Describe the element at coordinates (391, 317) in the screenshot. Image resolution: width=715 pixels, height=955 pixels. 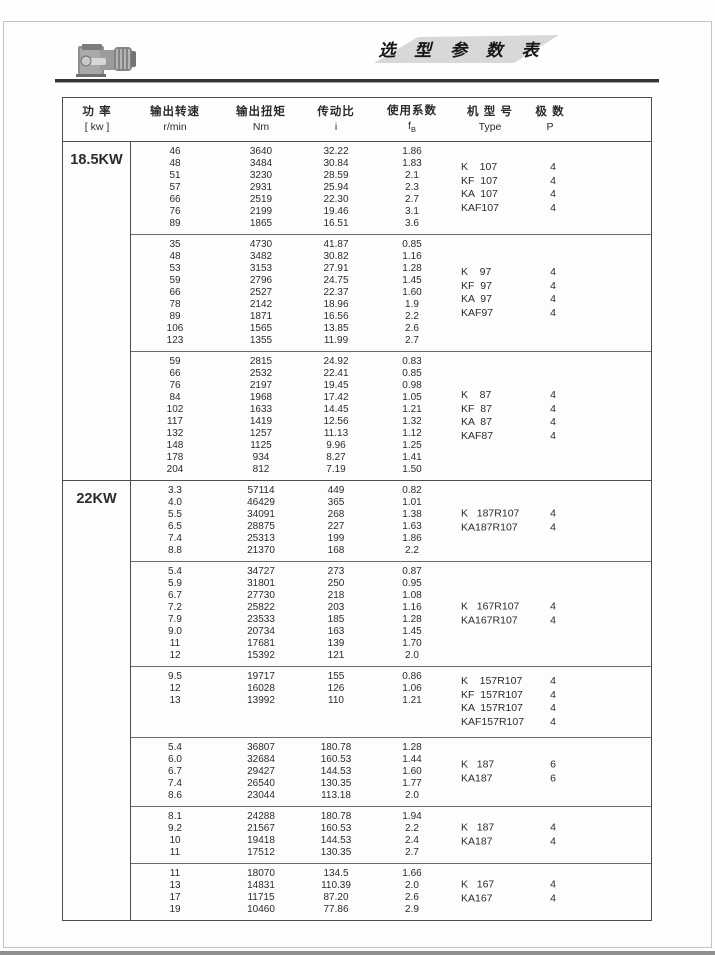
I see `table-row: 89 1871 16.56 2.2` at that location.